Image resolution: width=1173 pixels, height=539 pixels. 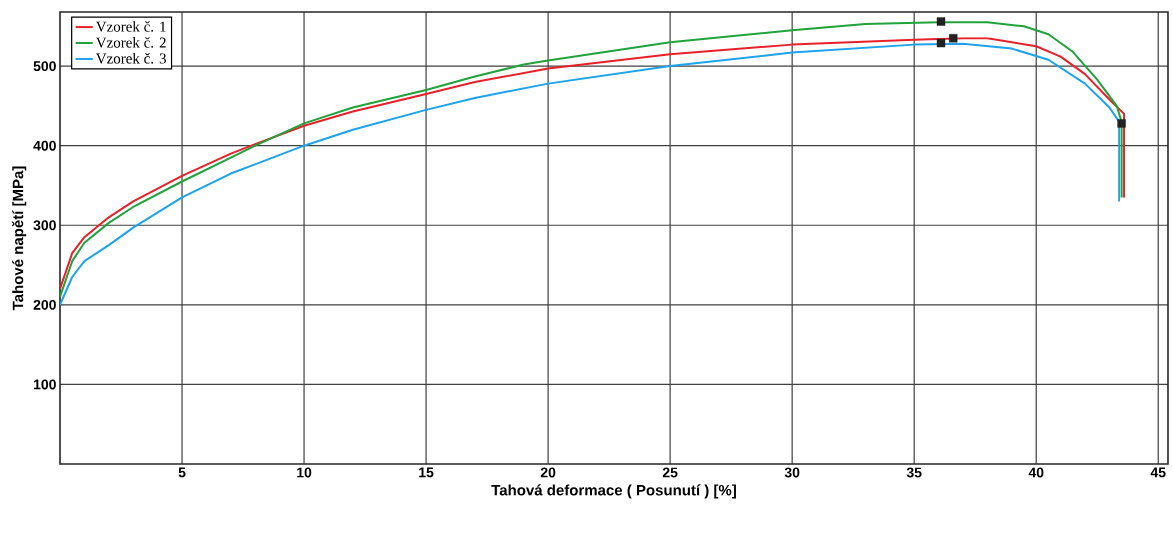 What do you see at coordinates (914, 472) in the screenshot?
I see `x-tick-label: 35` at bounding box center [914, 472].